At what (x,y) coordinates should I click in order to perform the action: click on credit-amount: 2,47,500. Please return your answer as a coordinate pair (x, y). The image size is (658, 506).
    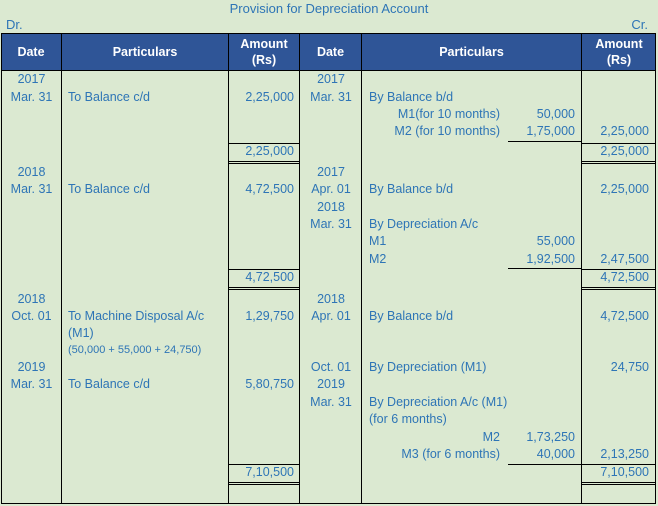
    Looking at the image, I should click on (624, 259).